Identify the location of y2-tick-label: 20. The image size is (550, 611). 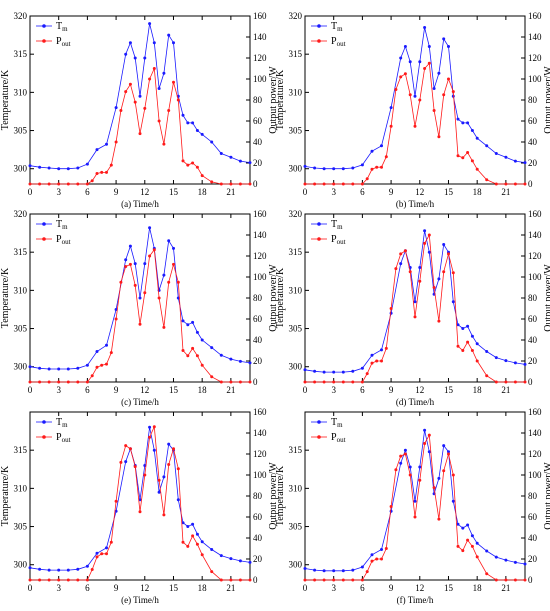
(258, 163).